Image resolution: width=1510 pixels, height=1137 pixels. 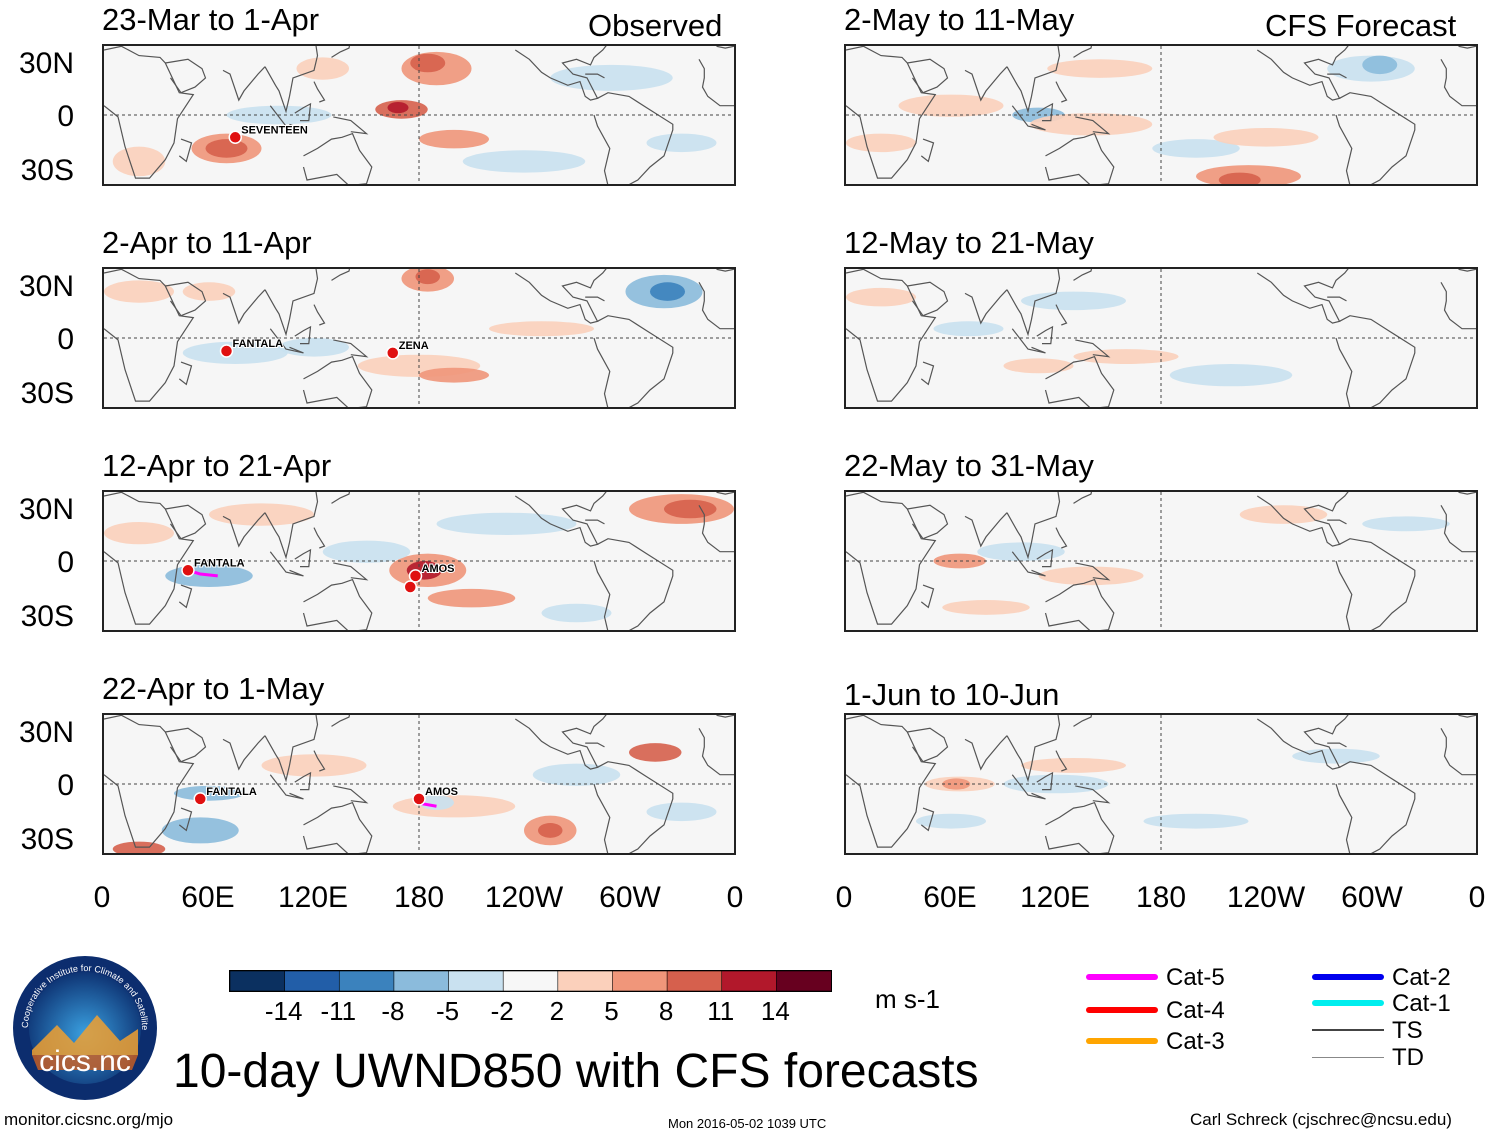 I want to click on panel-title-7: 22-May to 31-May, so click(x=969, y=465).